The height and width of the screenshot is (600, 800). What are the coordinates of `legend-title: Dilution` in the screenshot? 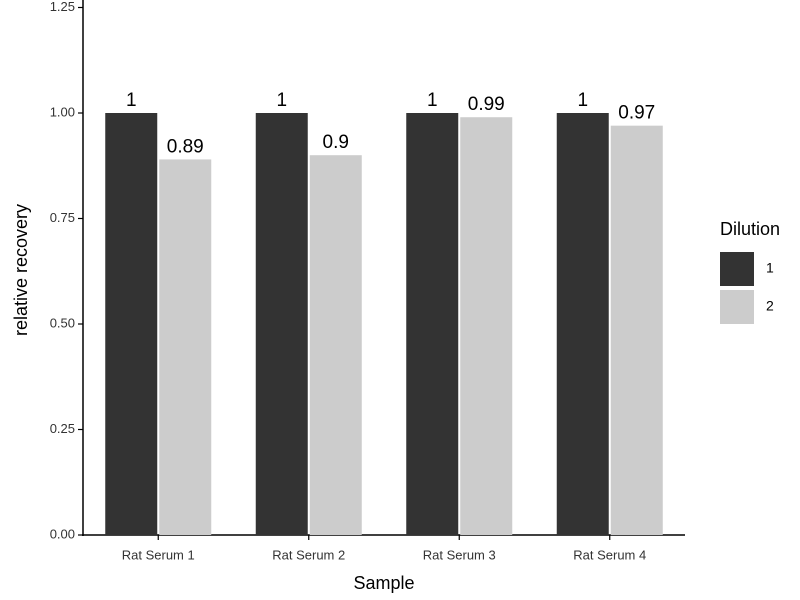 It's located at (750, 229).